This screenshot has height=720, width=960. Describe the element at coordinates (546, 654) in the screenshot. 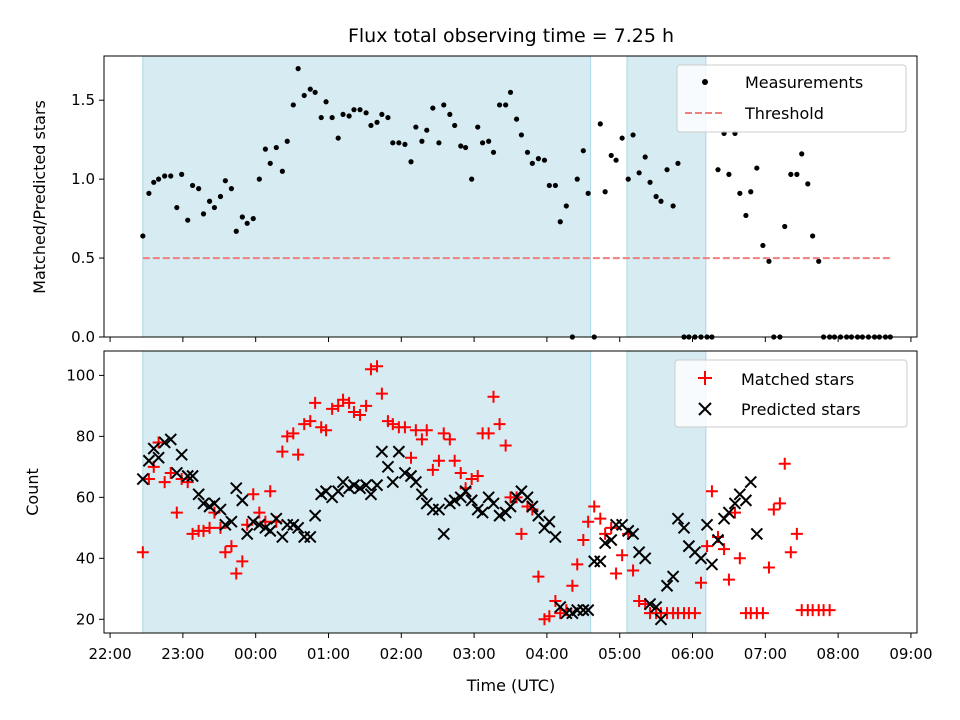

I see `x-tick-label: 04:00` at that location.